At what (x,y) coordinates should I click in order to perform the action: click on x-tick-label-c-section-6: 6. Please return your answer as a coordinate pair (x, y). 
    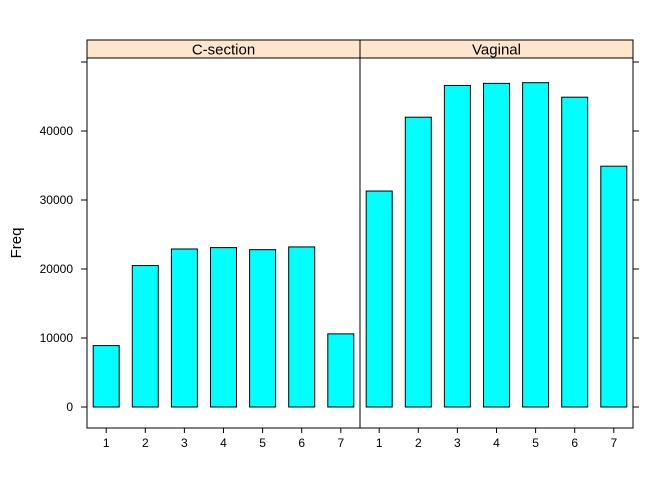
    Looking at the image, I should click on (301, 443).